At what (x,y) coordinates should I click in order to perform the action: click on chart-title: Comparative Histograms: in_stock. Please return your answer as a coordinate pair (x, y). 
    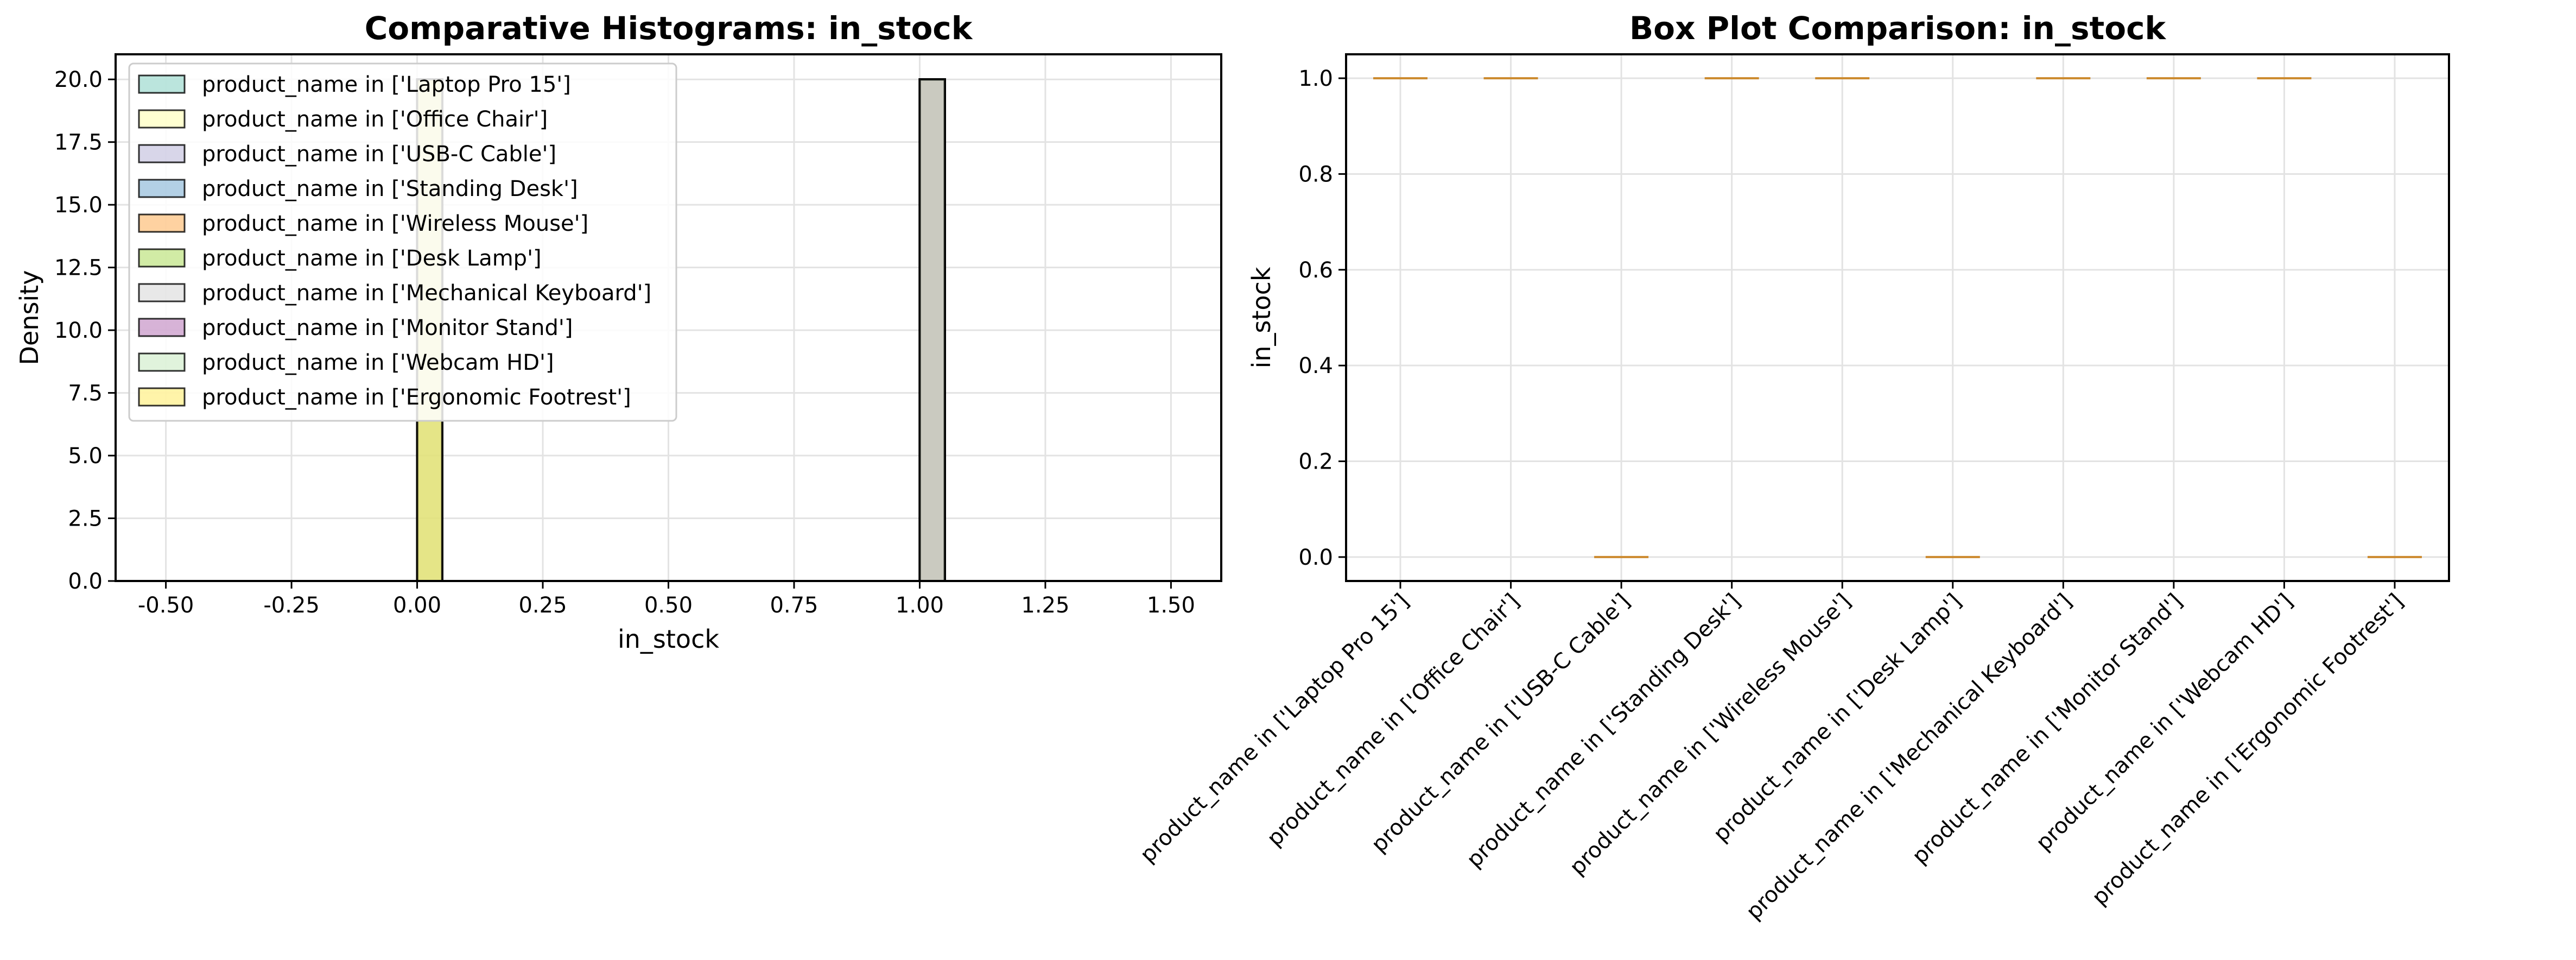
    Looking at the image, I should click on (669, 28).